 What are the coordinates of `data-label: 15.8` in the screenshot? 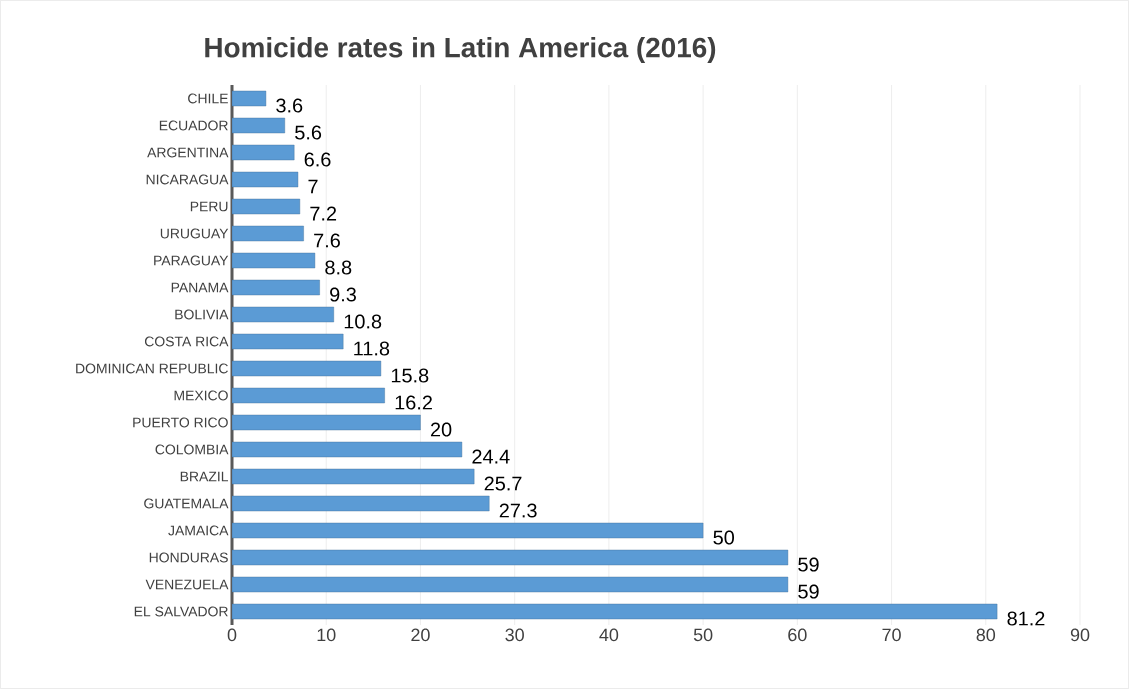 It's located at (410, 375).